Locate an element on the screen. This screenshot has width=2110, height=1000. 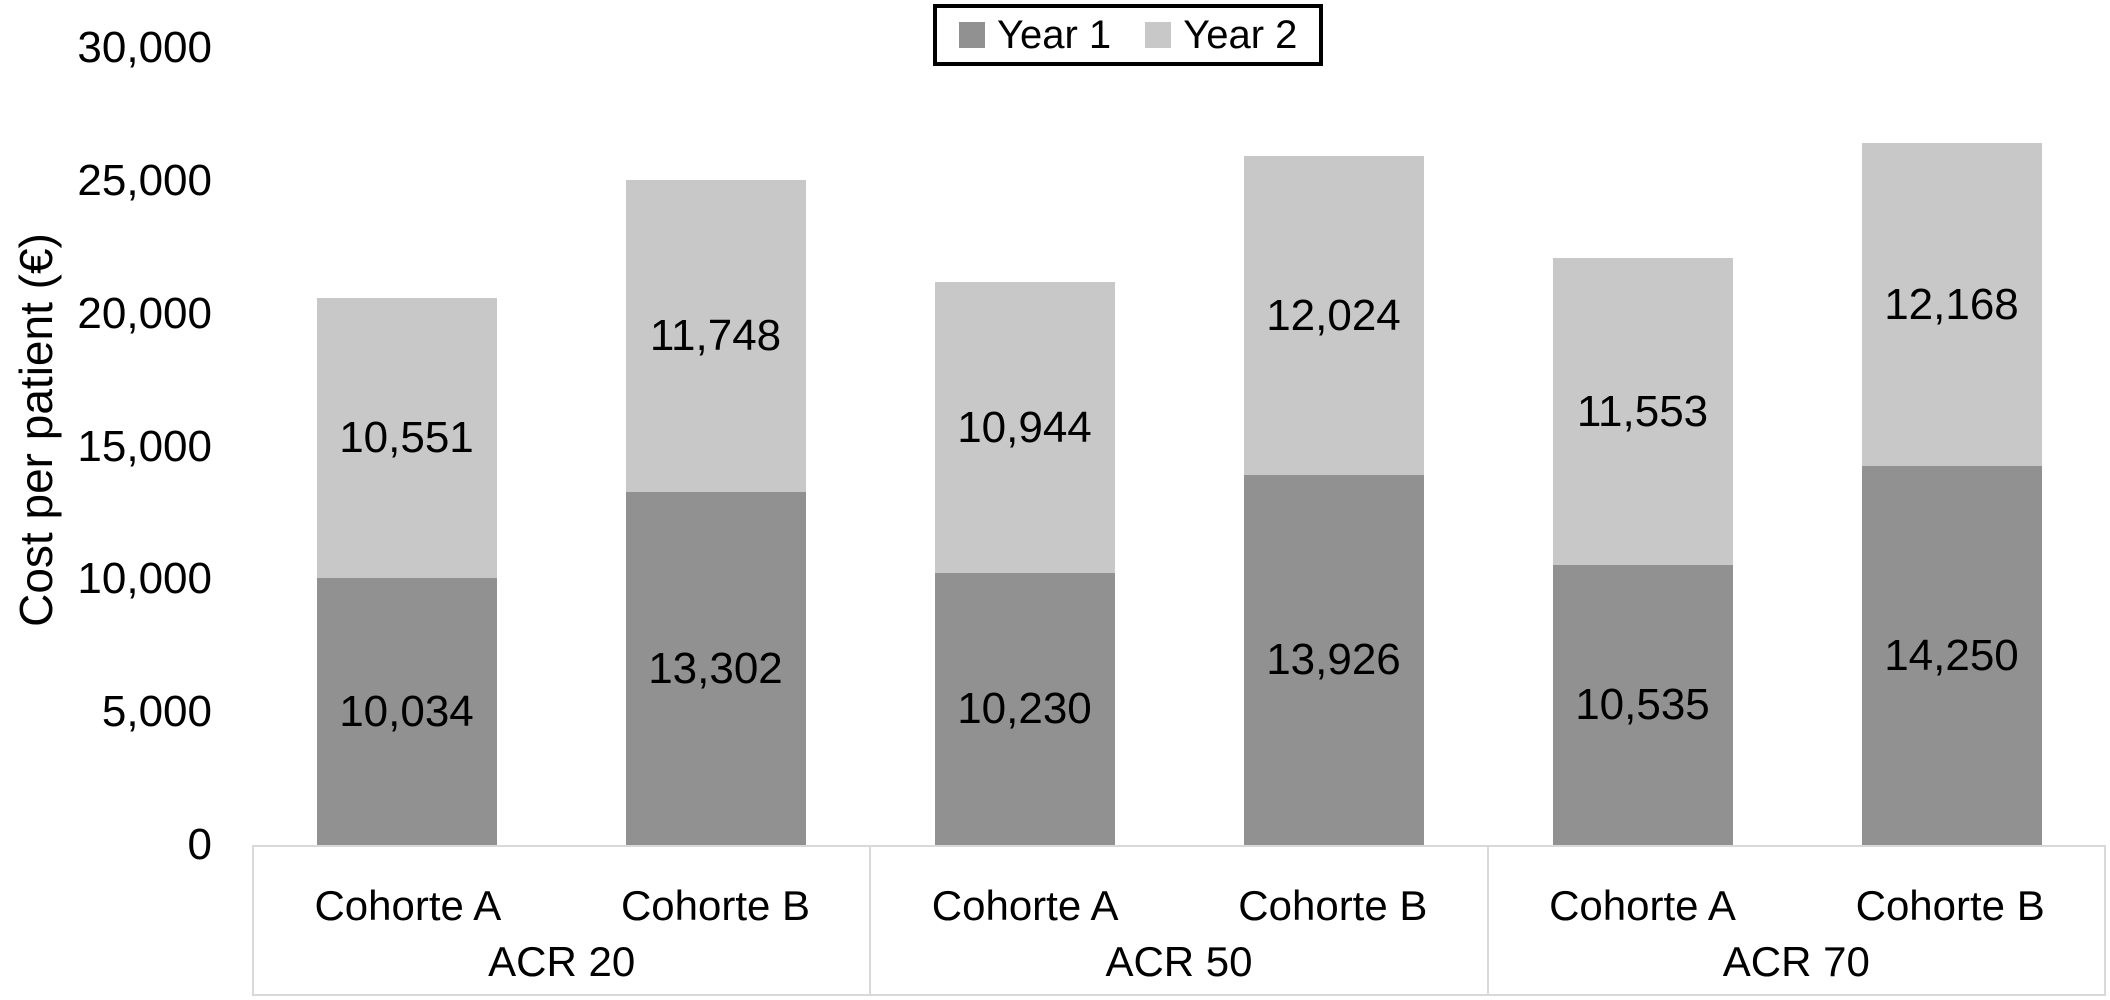
acr-group-label: ACR 70 is located at coordinates (1796, 961).